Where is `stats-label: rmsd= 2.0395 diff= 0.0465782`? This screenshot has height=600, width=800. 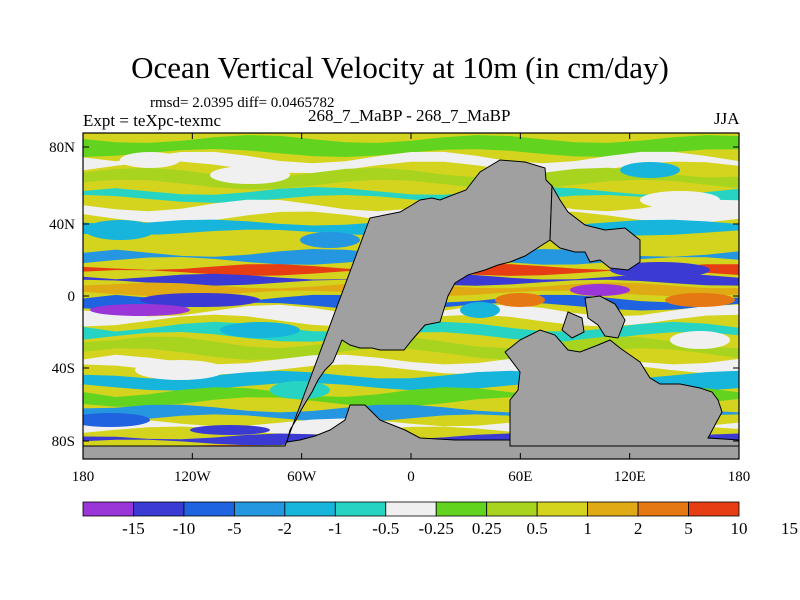
stats-label: rmsd= 2.0395 diff= 0.0465782 is located at coordinates (242, 103).